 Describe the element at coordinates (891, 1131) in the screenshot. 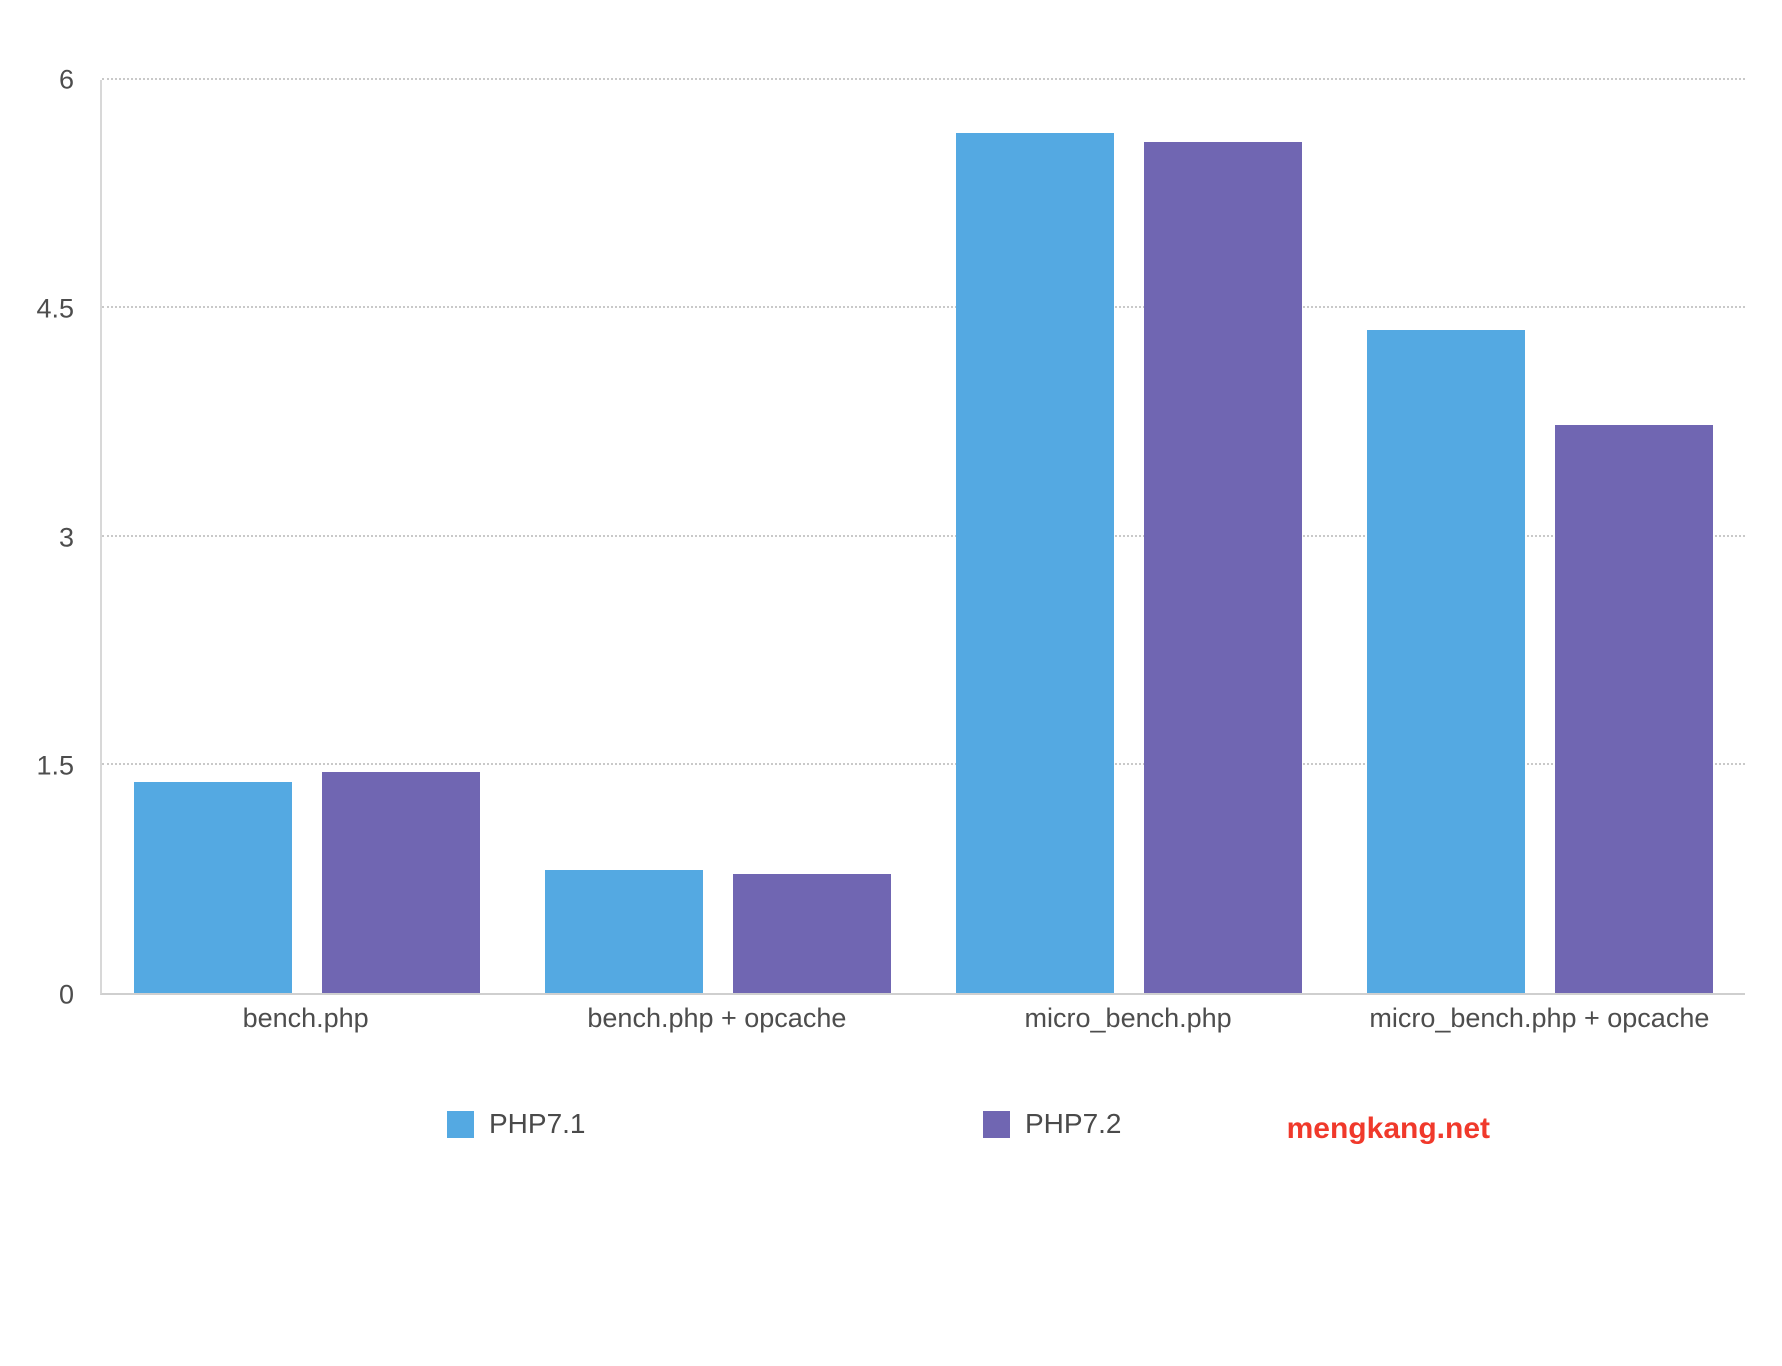

I see `legend: PHP7.1 PHP7.2 mengkang.net` at that location.